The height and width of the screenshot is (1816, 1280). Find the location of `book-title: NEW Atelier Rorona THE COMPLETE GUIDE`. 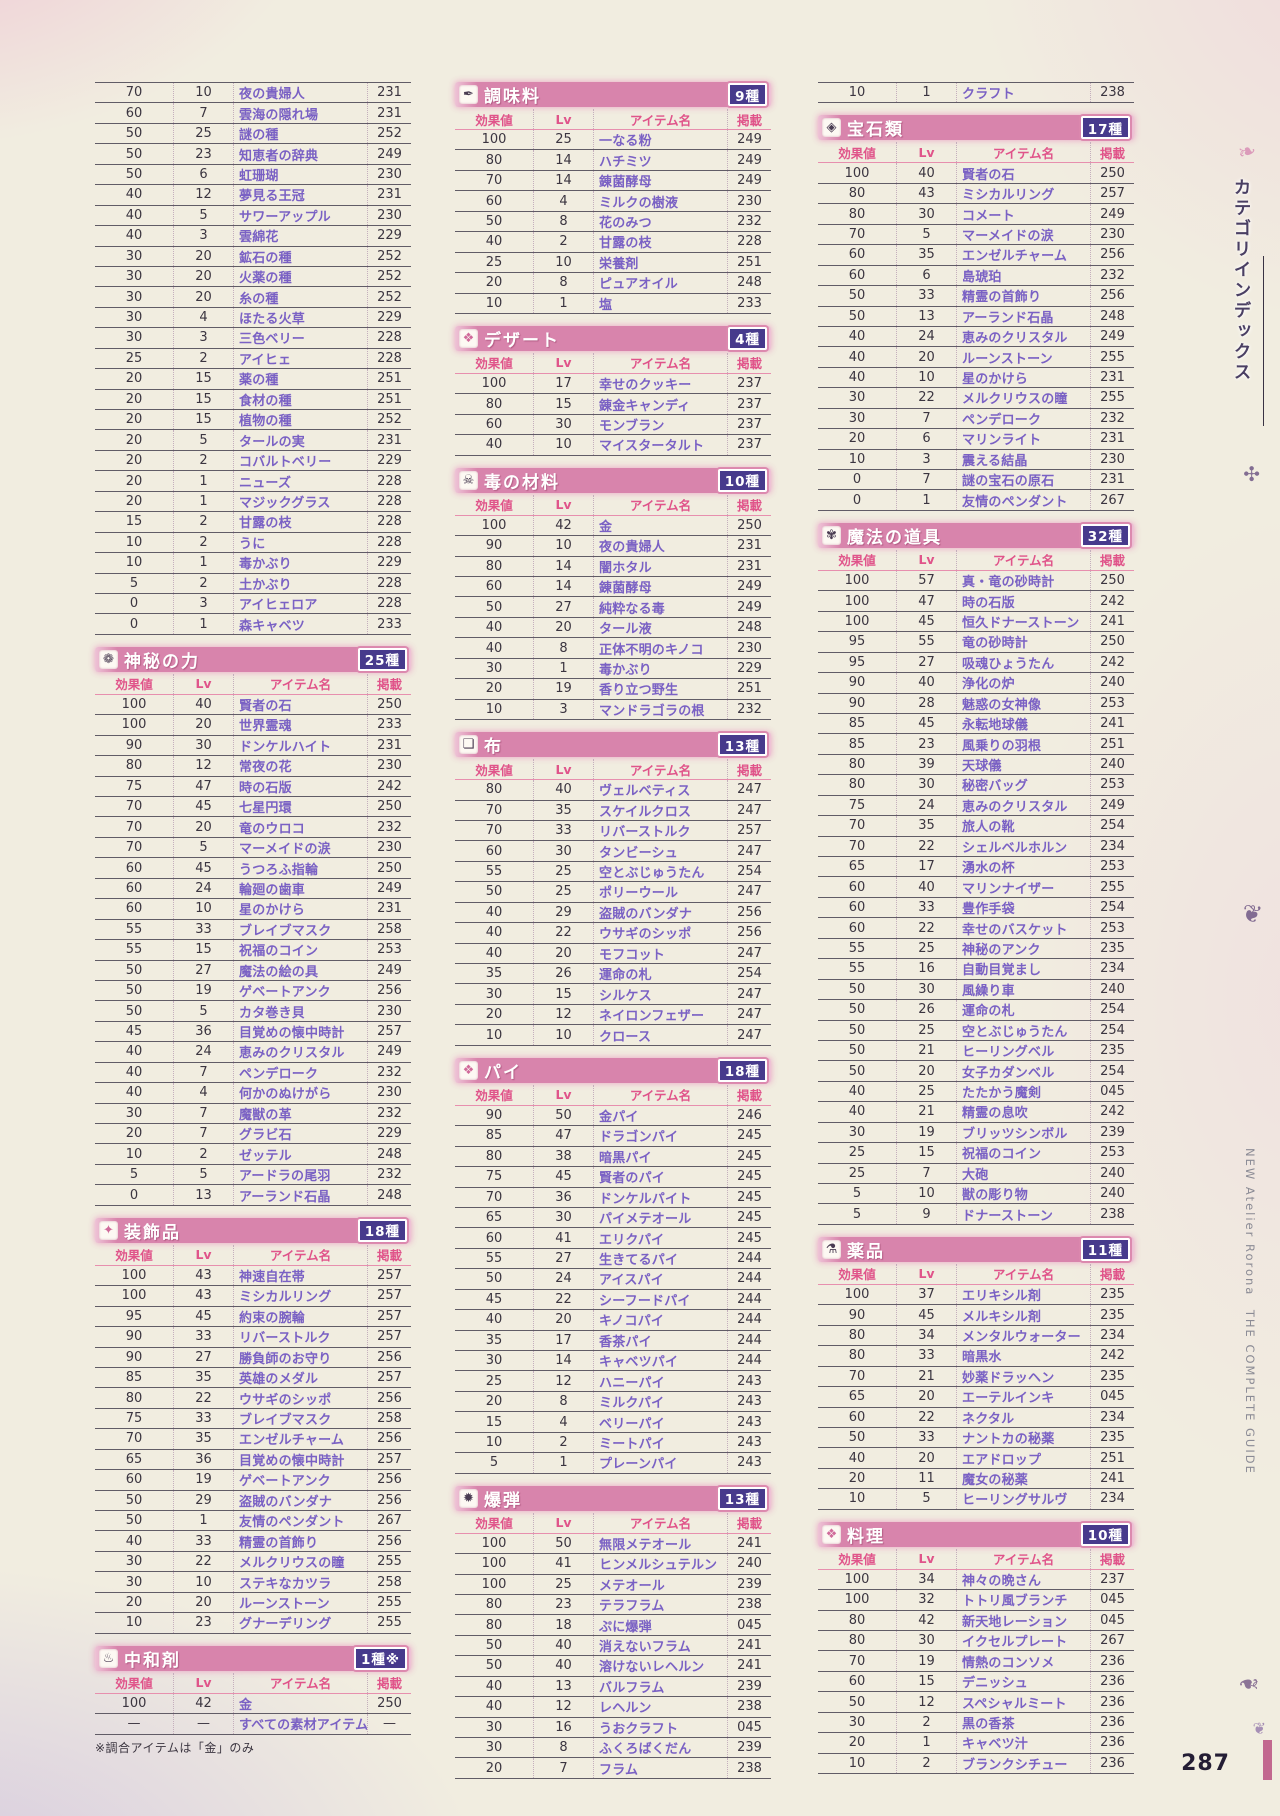

book-title: NEW Atelier Rorona THE COMPLETE GUIDE is located at coordinates (1250, 1311).